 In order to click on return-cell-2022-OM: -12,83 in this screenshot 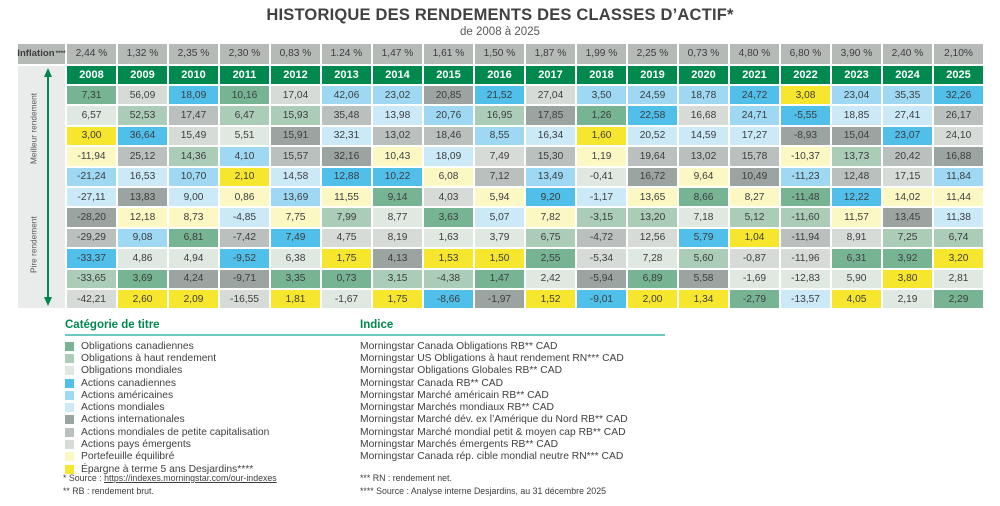, I will do `click(805, 278)`.